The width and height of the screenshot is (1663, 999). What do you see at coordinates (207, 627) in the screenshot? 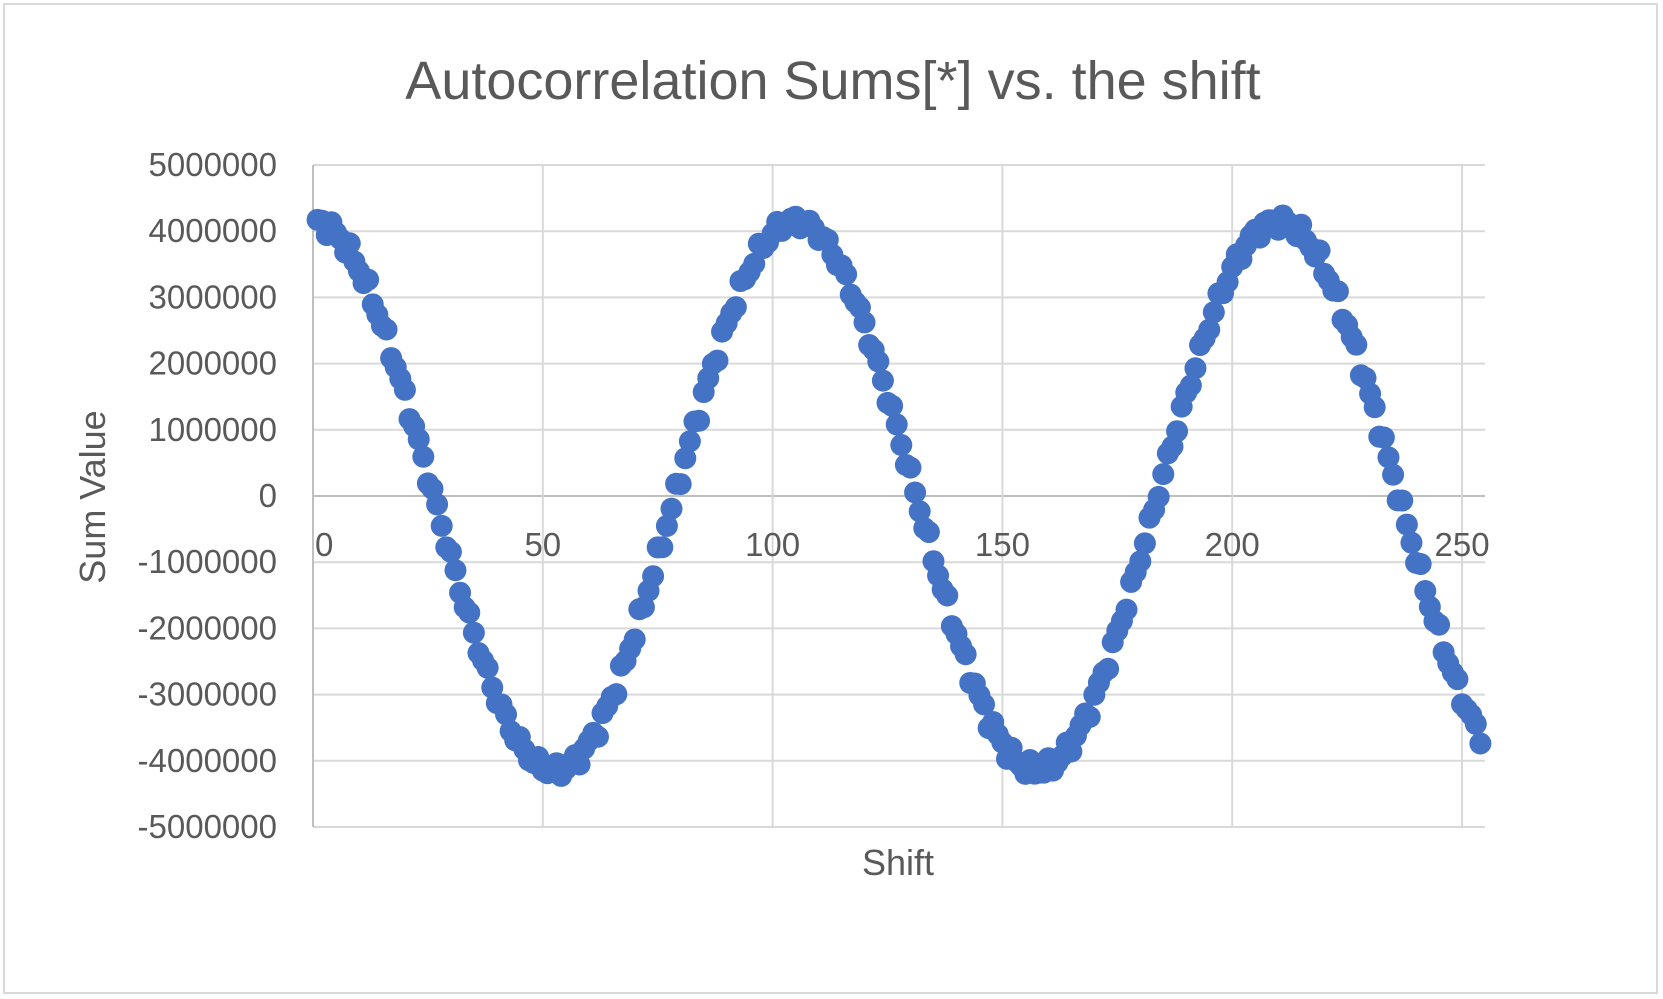
I see `y-tick-label: -2000000` at bounding box center [207, 627].